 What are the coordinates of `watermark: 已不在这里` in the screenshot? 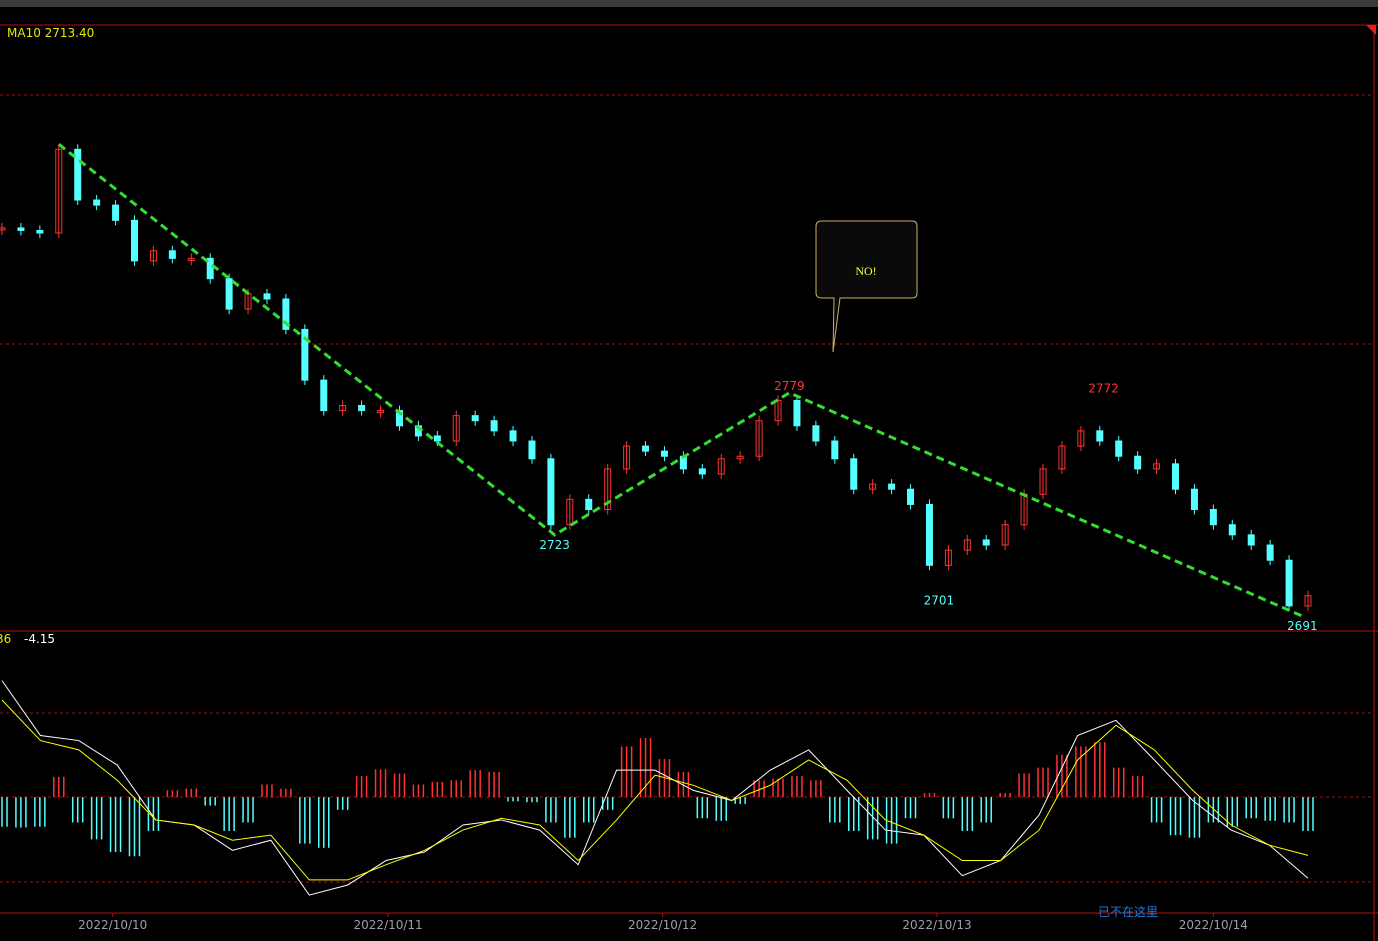 It's located at (1128, 911).